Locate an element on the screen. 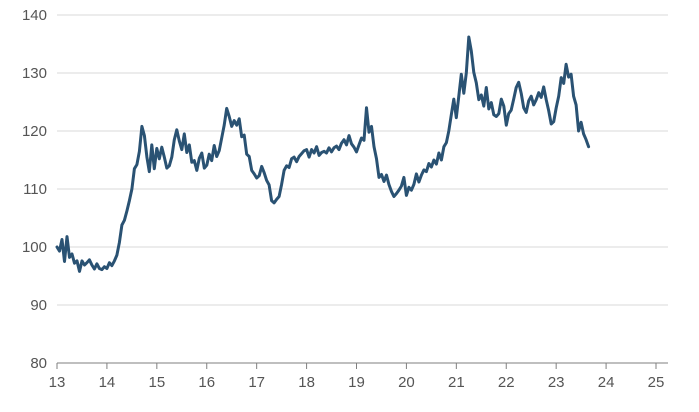 The image size is (699, 412). y-axis: 80 90 100 110 120 130 140 is located at coordinates (34, 189).